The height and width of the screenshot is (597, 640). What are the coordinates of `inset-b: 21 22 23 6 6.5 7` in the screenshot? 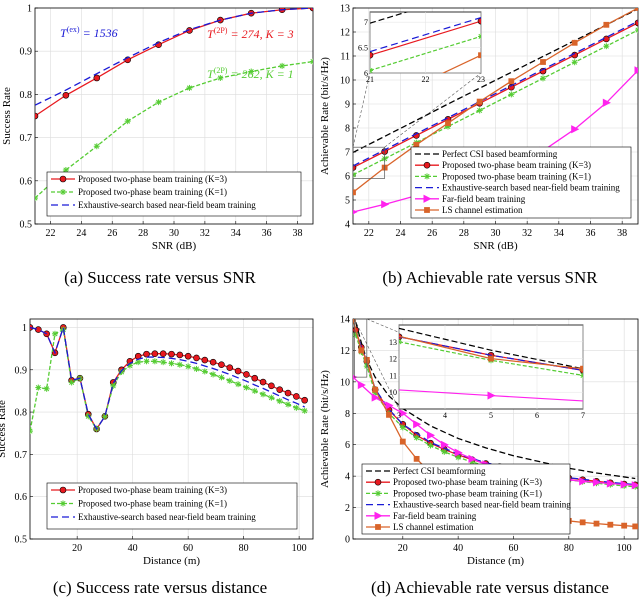 It's located at (418, 95).